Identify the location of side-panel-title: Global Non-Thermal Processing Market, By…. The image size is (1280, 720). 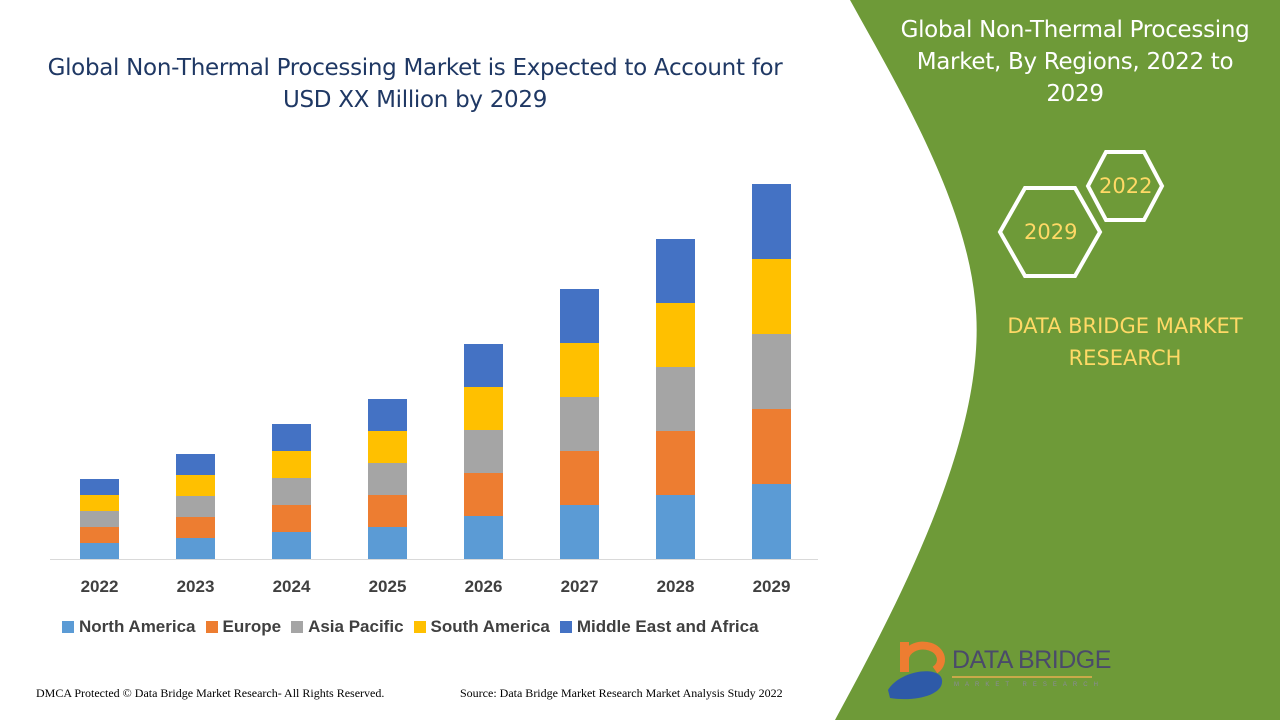
(1075, 62).